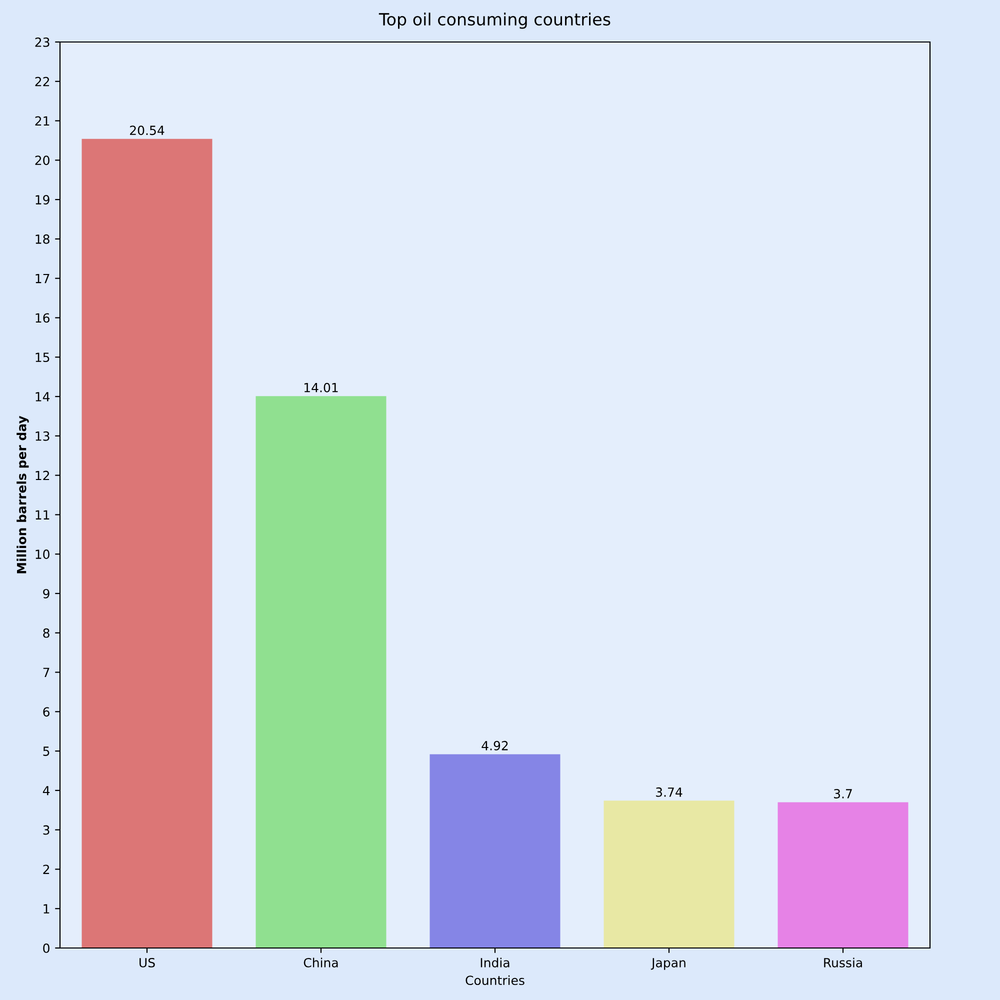 The width and height of the screenshot is (1000, 1000). I want to click on data-label: 3.7, so click(843, 793).